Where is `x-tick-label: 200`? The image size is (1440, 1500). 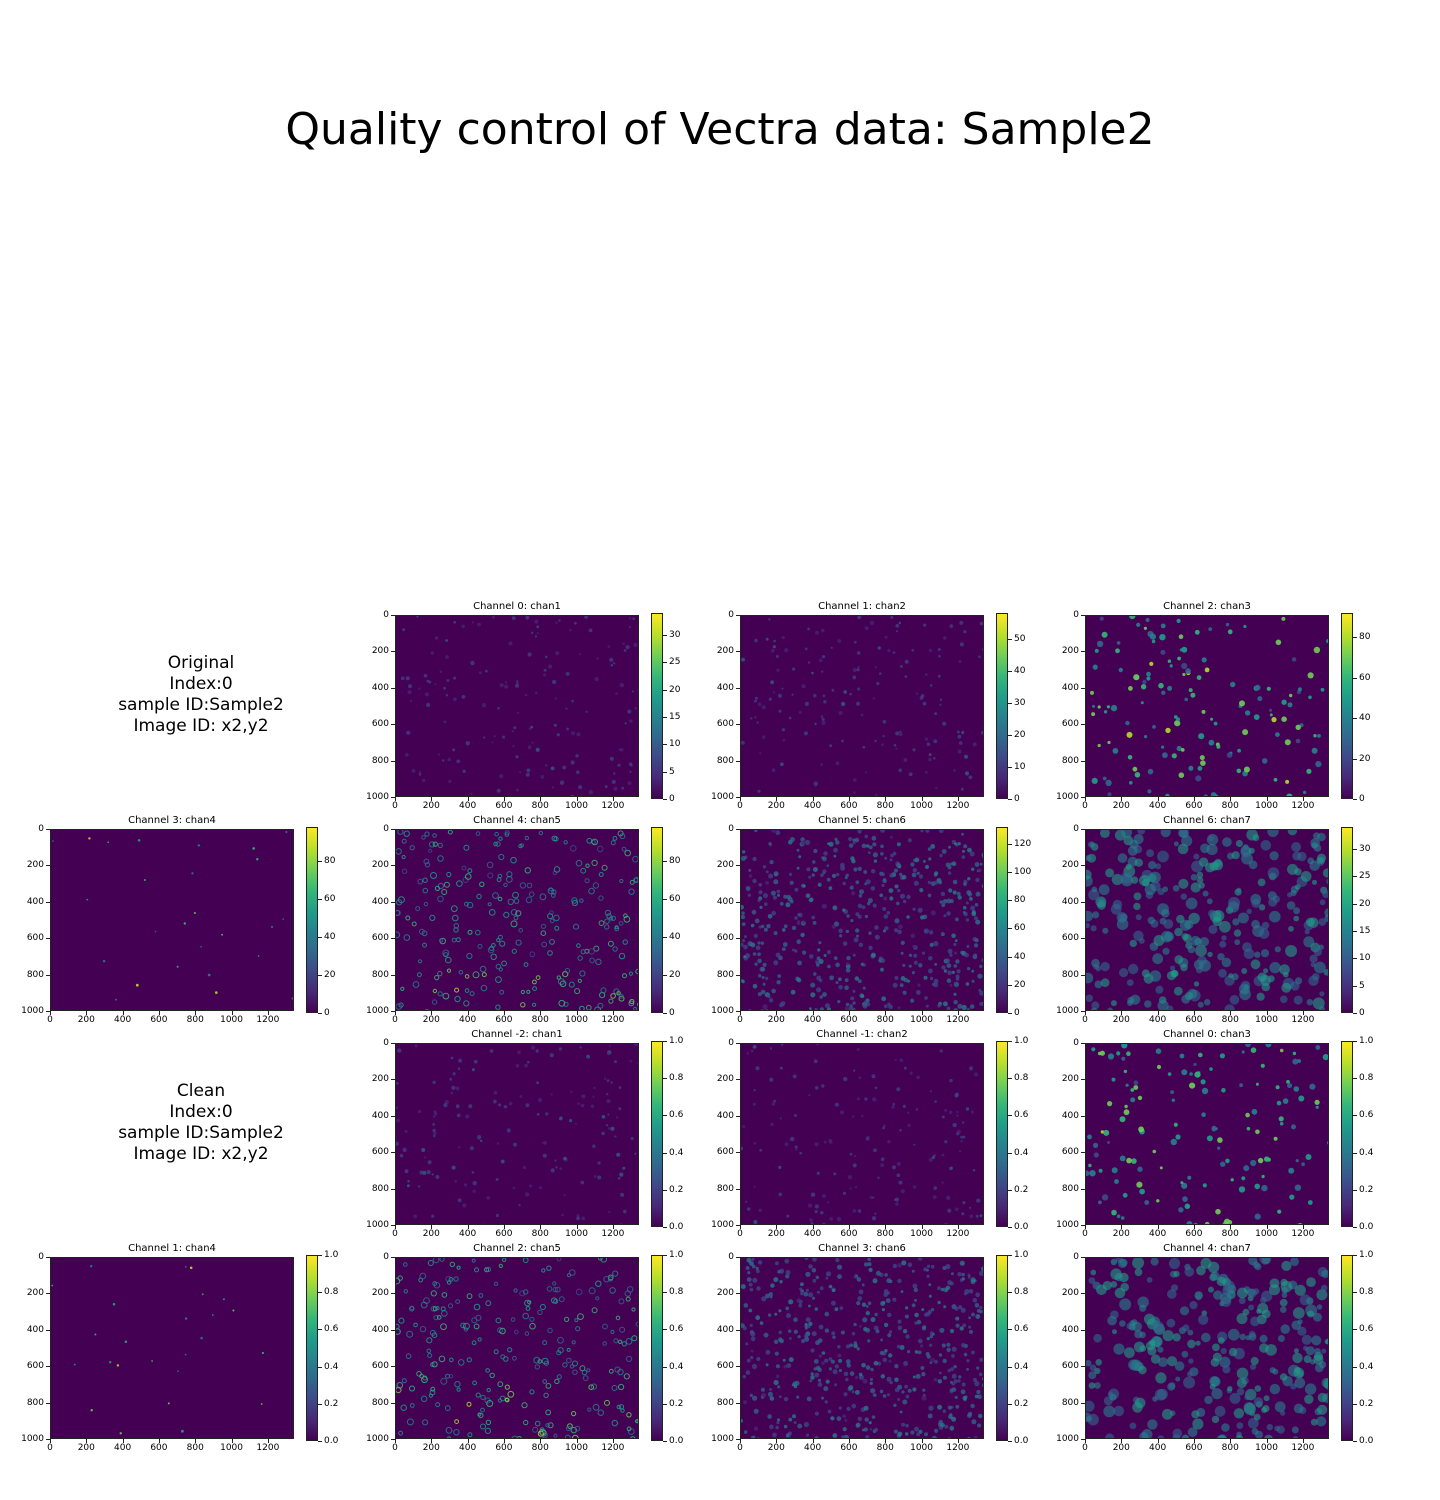 x-tick-label: 200 is located at coordinates (1121, 1020).